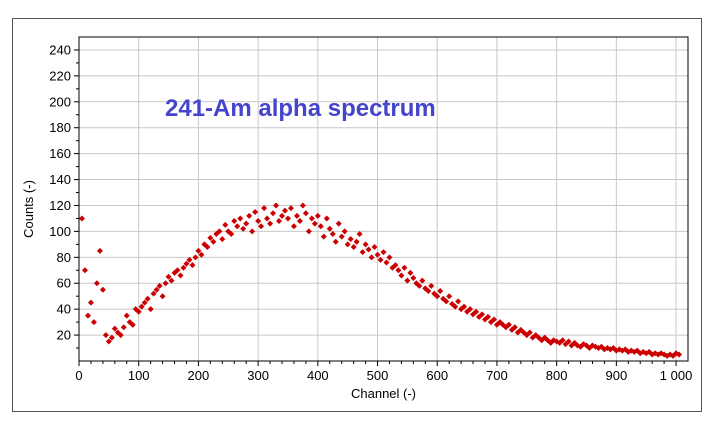 Image resolution: width=711 pixels, height=426 pixels. Describe the element at coordinates (64, 335) in the screenshot. I see `y-tick-label: 20` at that location.